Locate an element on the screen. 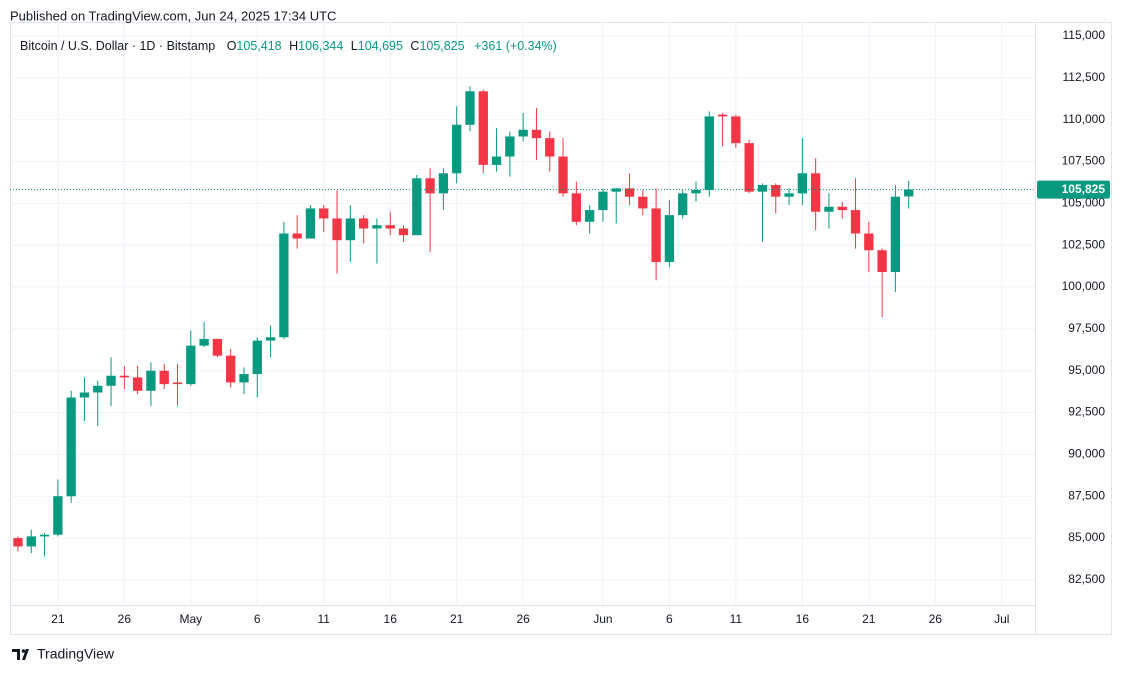 Image resolution: width=1123 pixels, height=679 pixels. legend-key: H is located at coordinates (293, 46).